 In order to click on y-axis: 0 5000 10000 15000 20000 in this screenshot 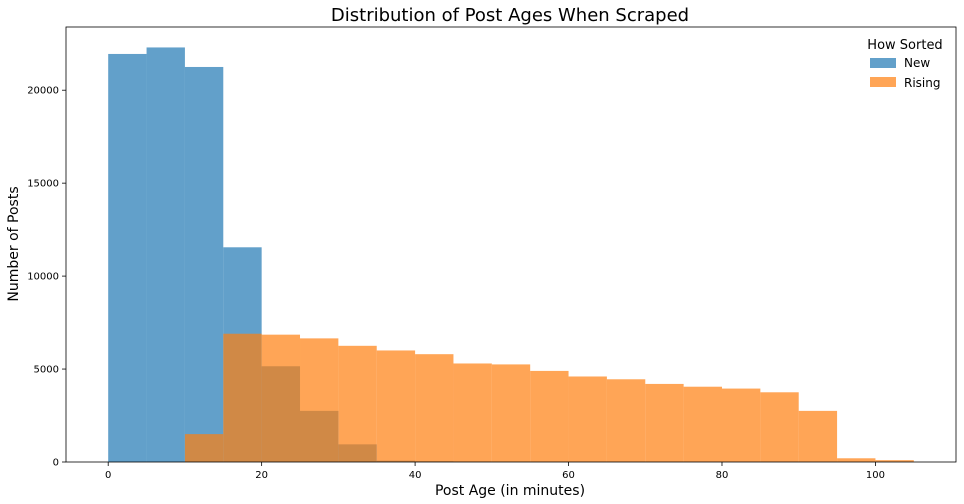, I will do `click(46, 277)`.